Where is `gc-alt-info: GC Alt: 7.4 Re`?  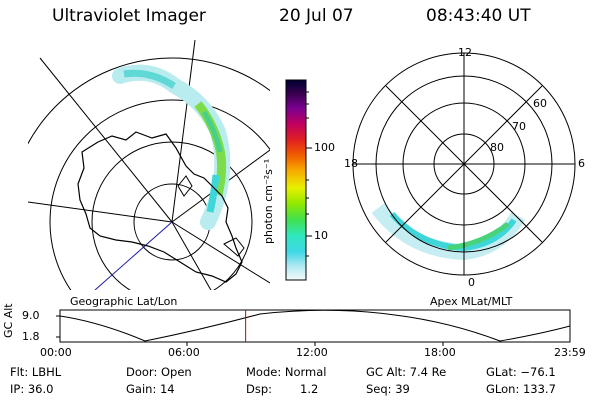 gc-alt-info: GC Alt: 7.4 Re is located at coordinates (406, 372).